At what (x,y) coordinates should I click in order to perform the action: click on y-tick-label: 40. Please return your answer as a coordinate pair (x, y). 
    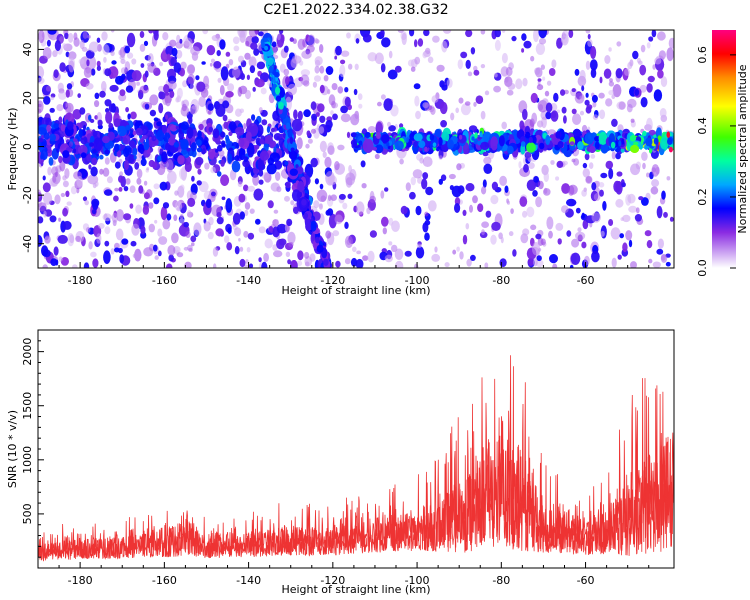
    Looking at the image, I should click on (27, 49).